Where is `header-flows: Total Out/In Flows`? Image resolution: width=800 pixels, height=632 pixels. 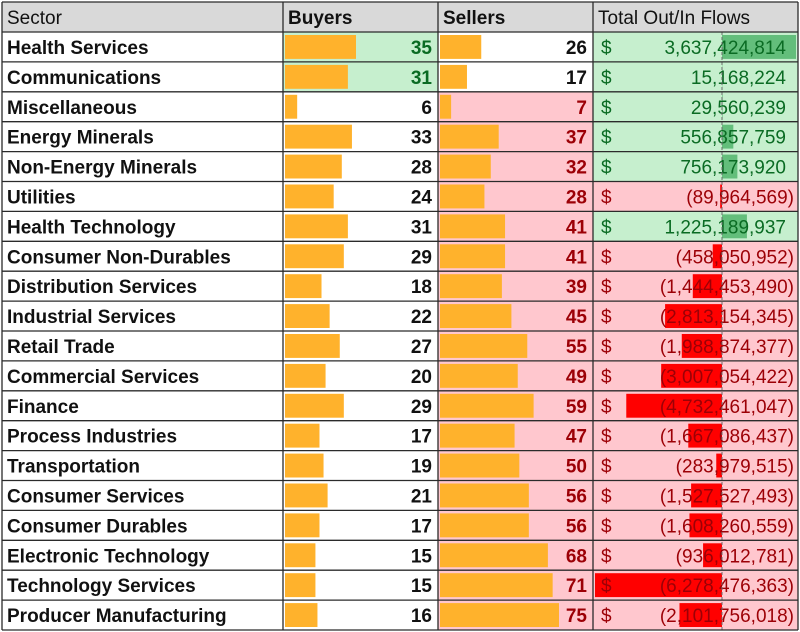 header-flows: Total Out/In Flows is located at coordinates (674, 18).